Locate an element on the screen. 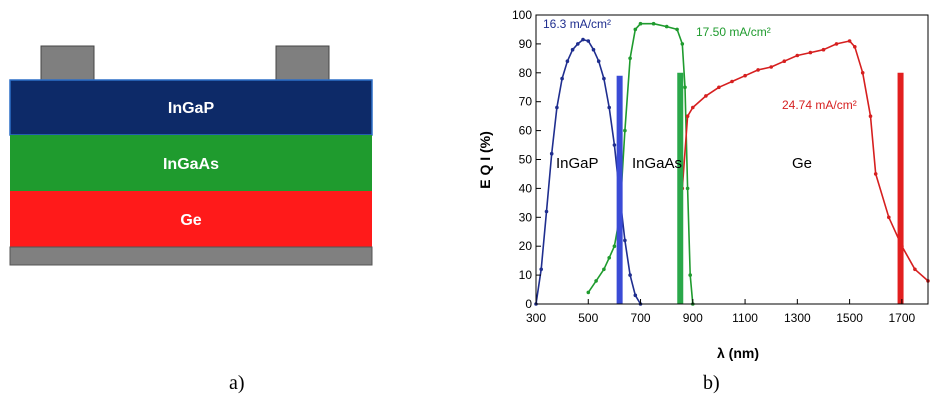 Image resolution: width=933 pixels, height=401 pixels. y-tick-label: 40 is located at coordinates (526, 188).